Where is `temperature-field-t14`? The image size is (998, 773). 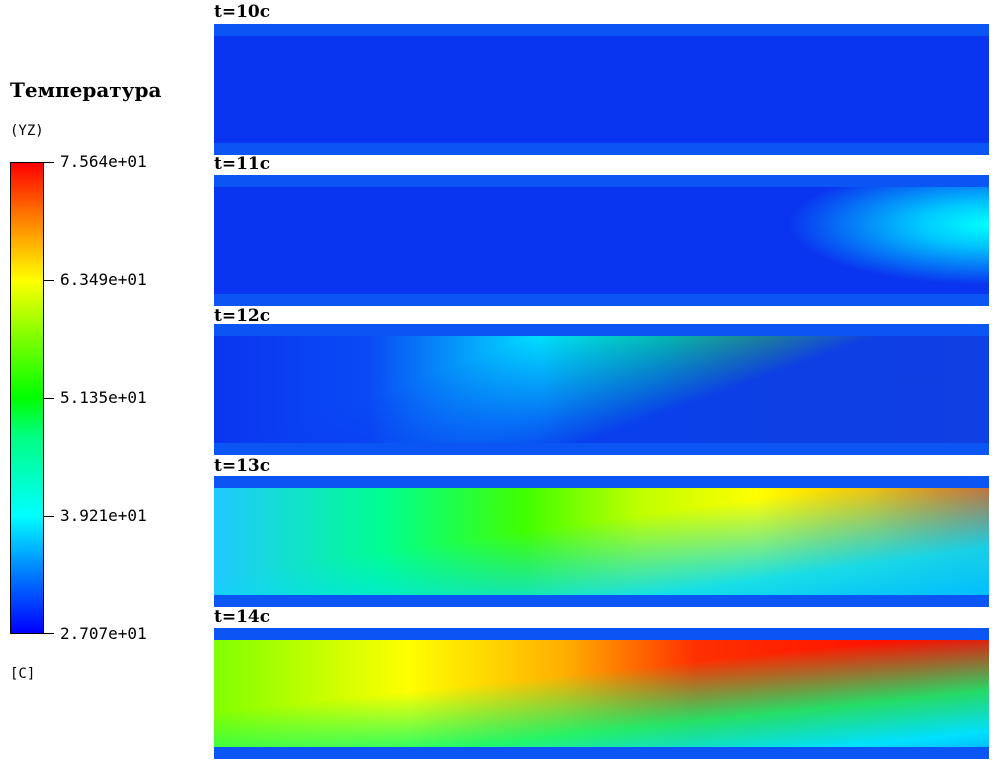
temperature-field-t14 is located at coordinates (601, 693).